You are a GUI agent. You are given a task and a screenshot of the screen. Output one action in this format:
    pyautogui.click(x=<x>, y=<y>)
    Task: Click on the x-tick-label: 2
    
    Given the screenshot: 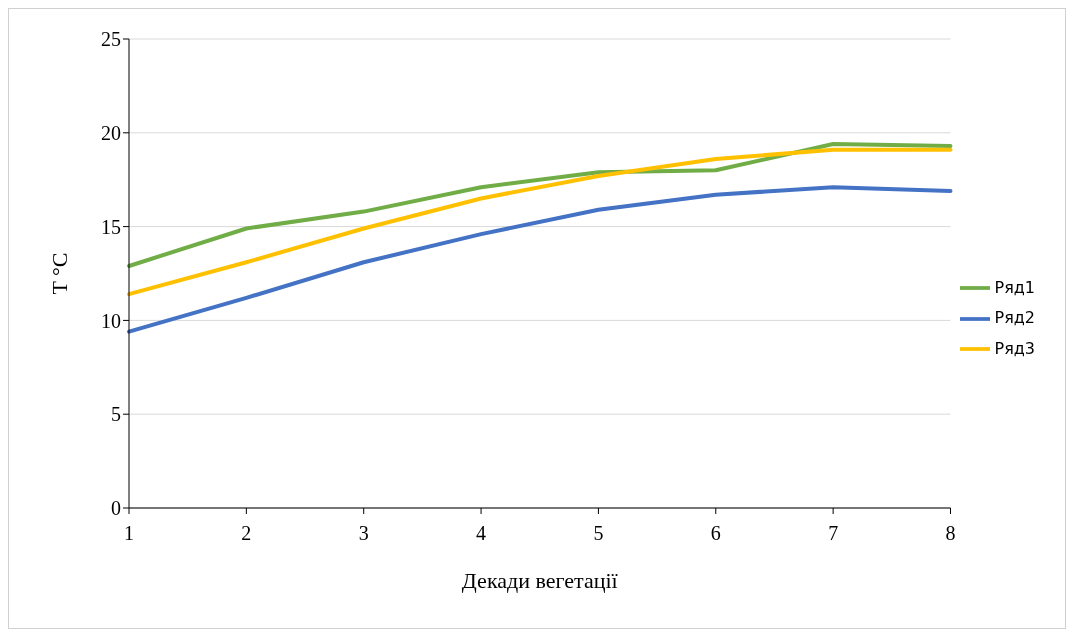 What is the action you would take?
    pyautogui.click(x=246, y=533)
    